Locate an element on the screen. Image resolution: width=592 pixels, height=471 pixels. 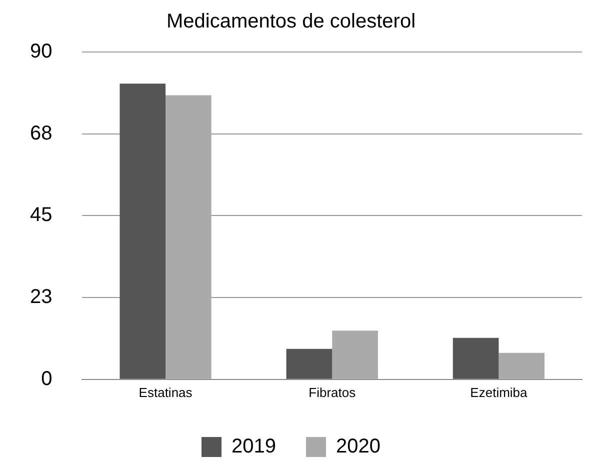
y-tick-label: 45 is located at coordinates (41, 215).